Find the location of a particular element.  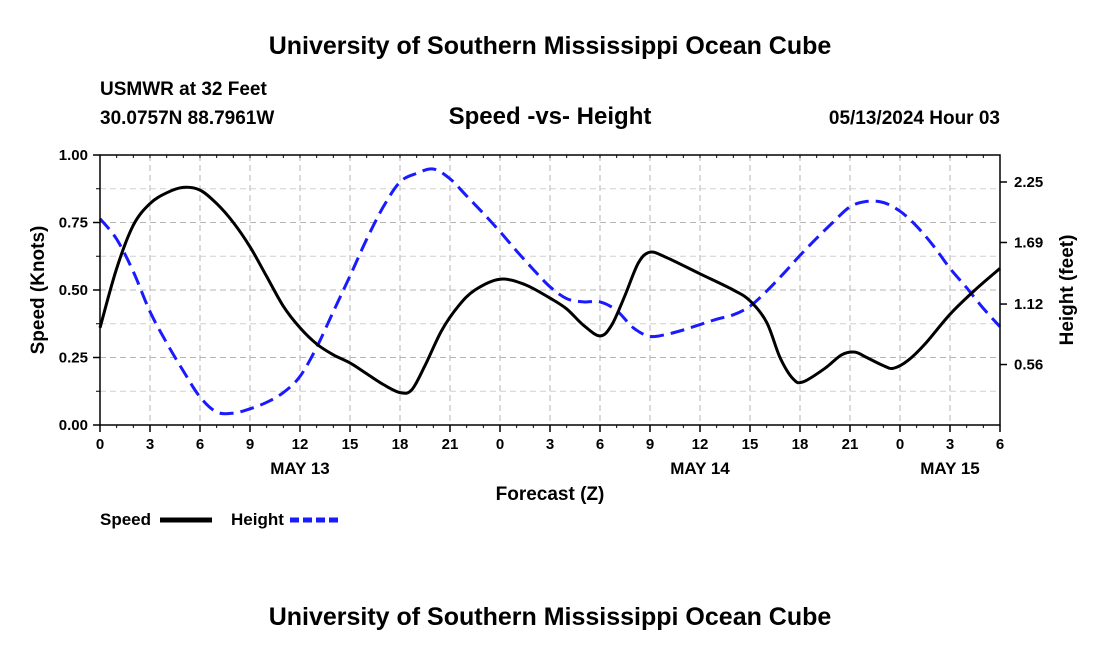

left-tick-label: 1.00 is located at coordinates (73, 155).